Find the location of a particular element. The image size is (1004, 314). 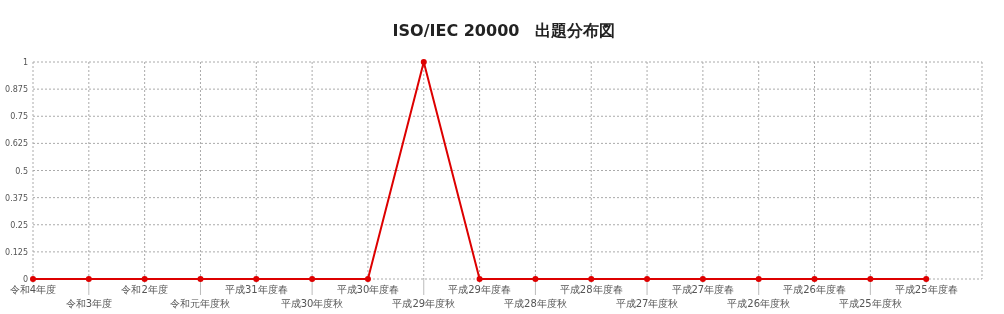

x-tick-label: 平成27年度秋 is located at coordinates (647, 303).